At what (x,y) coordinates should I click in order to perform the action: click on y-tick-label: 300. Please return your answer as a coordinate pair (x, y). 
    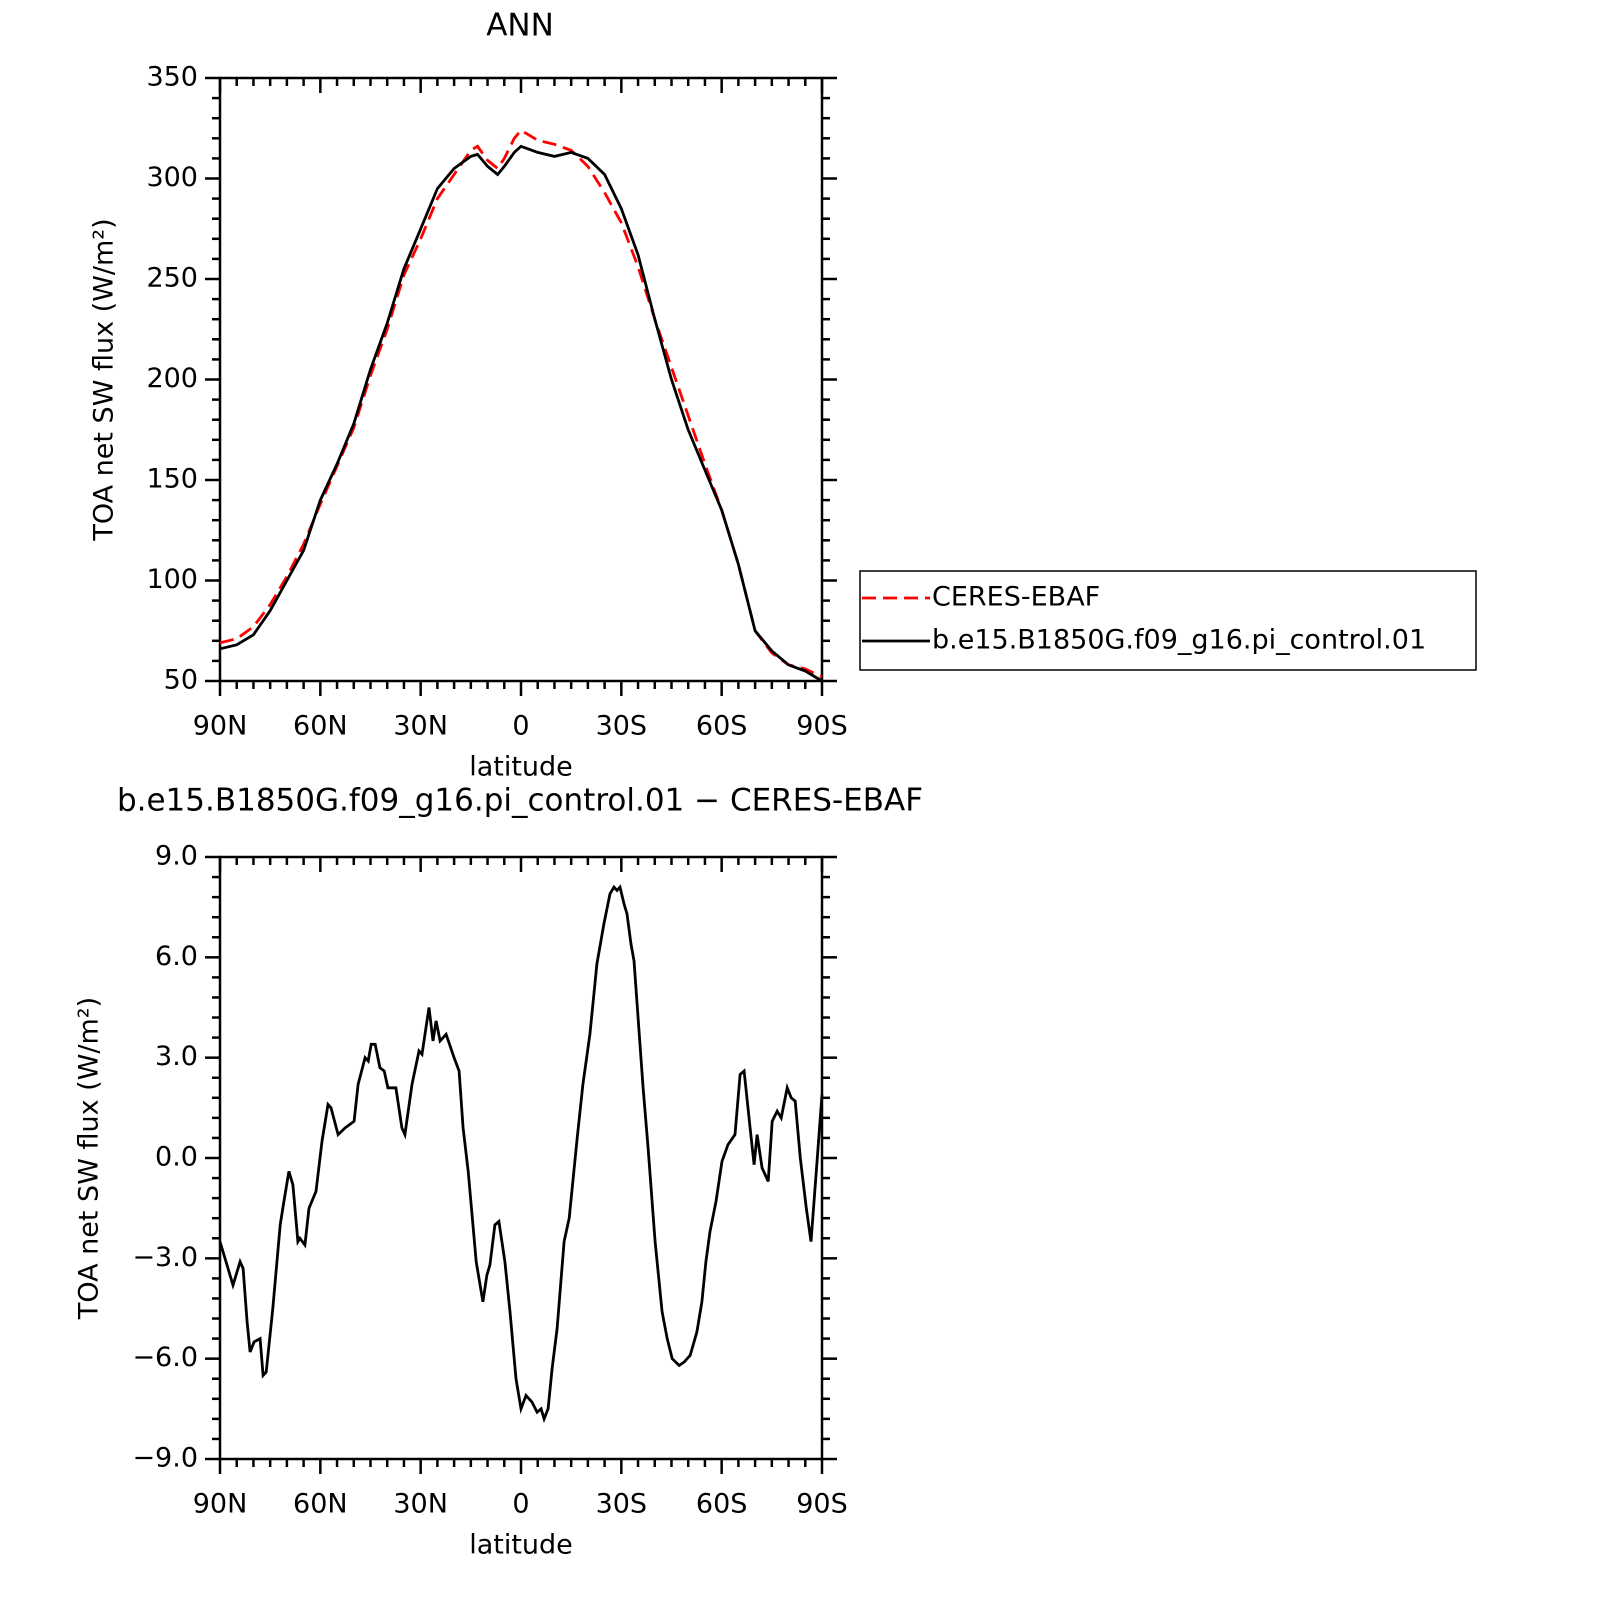
    Looking at the image, I should click on (172, 177).